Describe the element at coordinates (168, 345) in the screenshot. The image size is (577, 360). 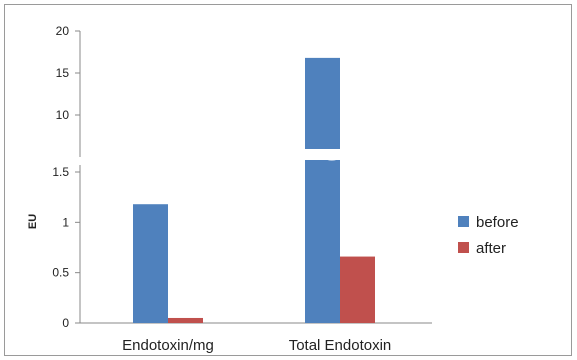
I see `category-label: Endotoxin/mg` at that location.